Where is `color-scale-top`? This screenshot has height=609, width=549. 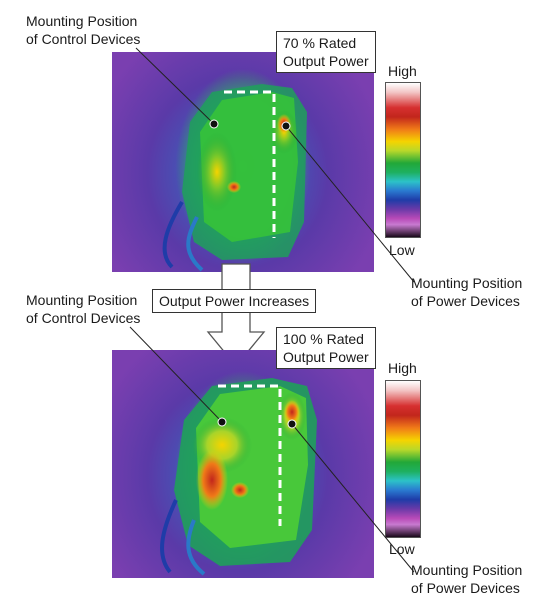
color-scale-top is located at coordinates (403, 160).